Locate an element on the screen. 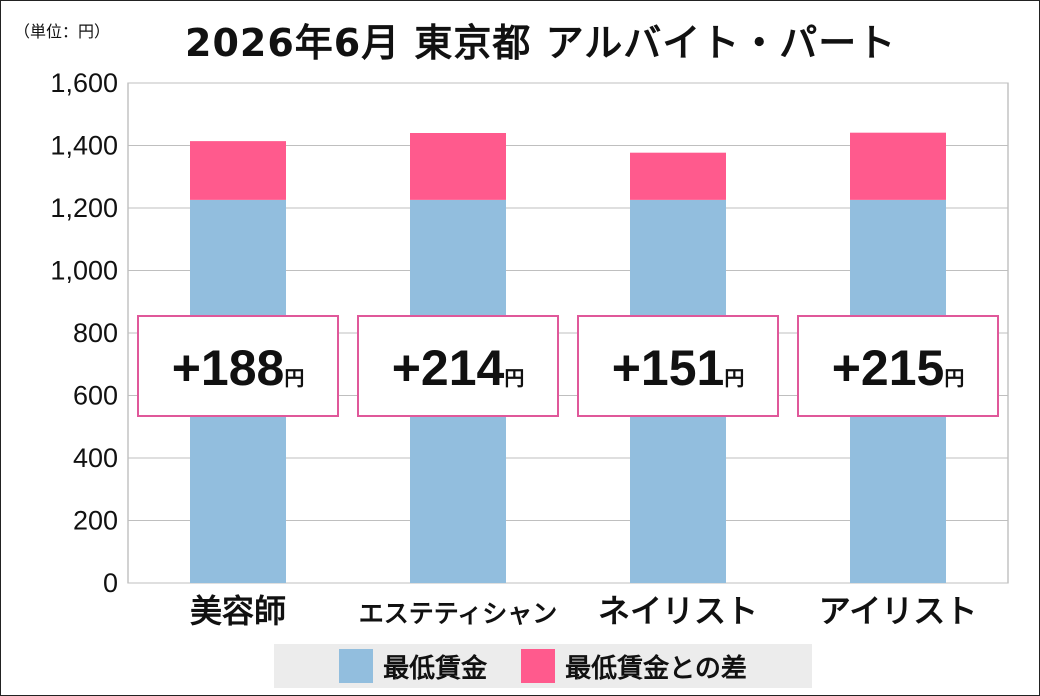 Image resolution: width=1040 pixels, height=696 pixels. unit-label: （単位：円） is located at coordinates (62, 31).